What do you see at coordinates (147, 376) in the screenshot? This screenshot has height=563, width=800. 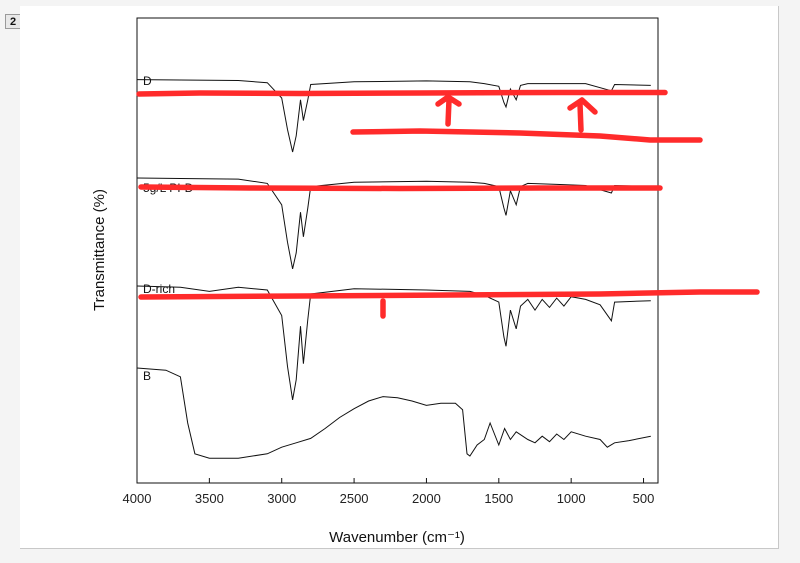 I see `series-label-4: B` at bounding box center [147, 376].